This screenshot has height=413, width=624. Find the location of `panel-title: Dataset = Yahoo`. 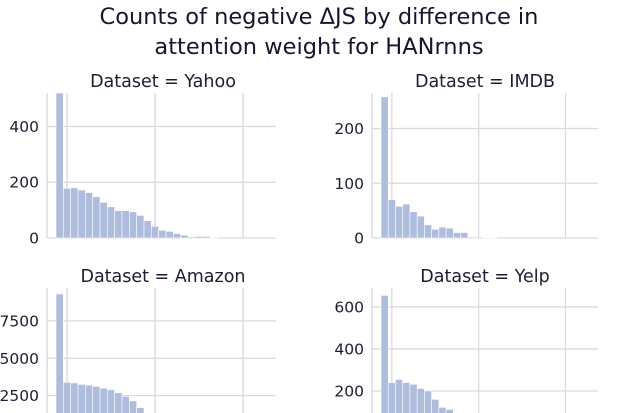

panel-title: Dataset = Yahoo is located at coordinates (163, 82).